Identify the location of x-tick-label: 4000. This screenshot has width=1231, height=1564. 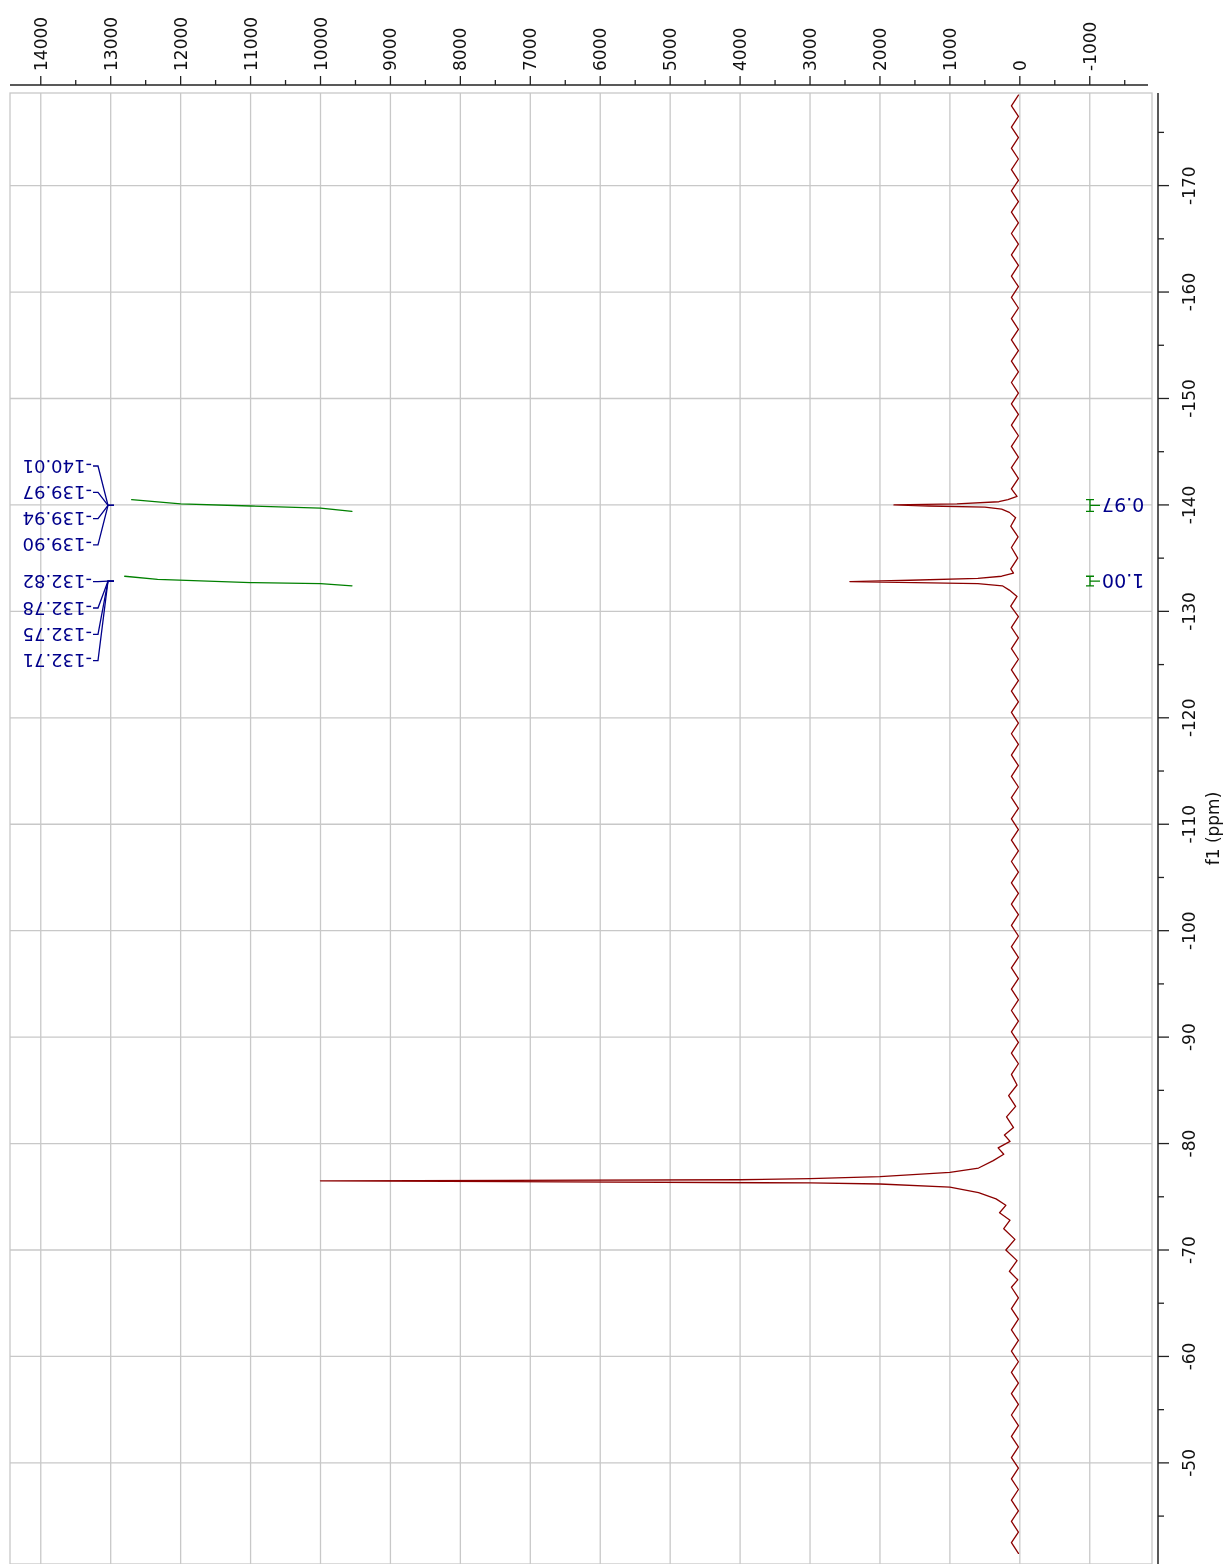
(740, 49).